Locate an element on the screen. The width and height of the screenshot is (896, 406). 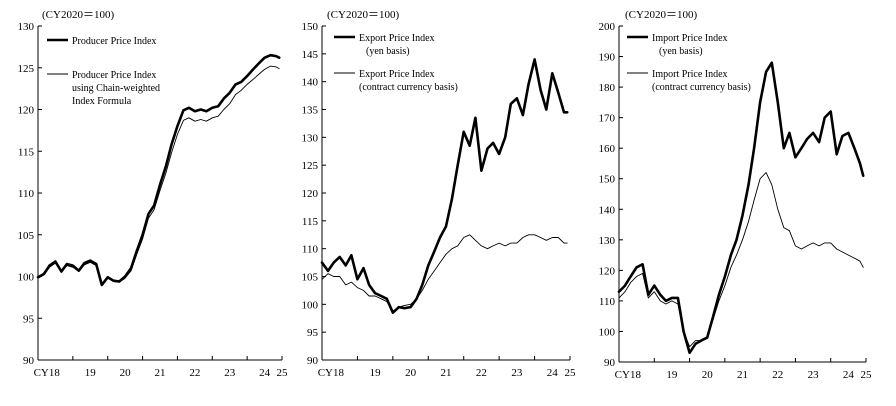
y-tick-label: 135 is located at coordinates (310, 111).